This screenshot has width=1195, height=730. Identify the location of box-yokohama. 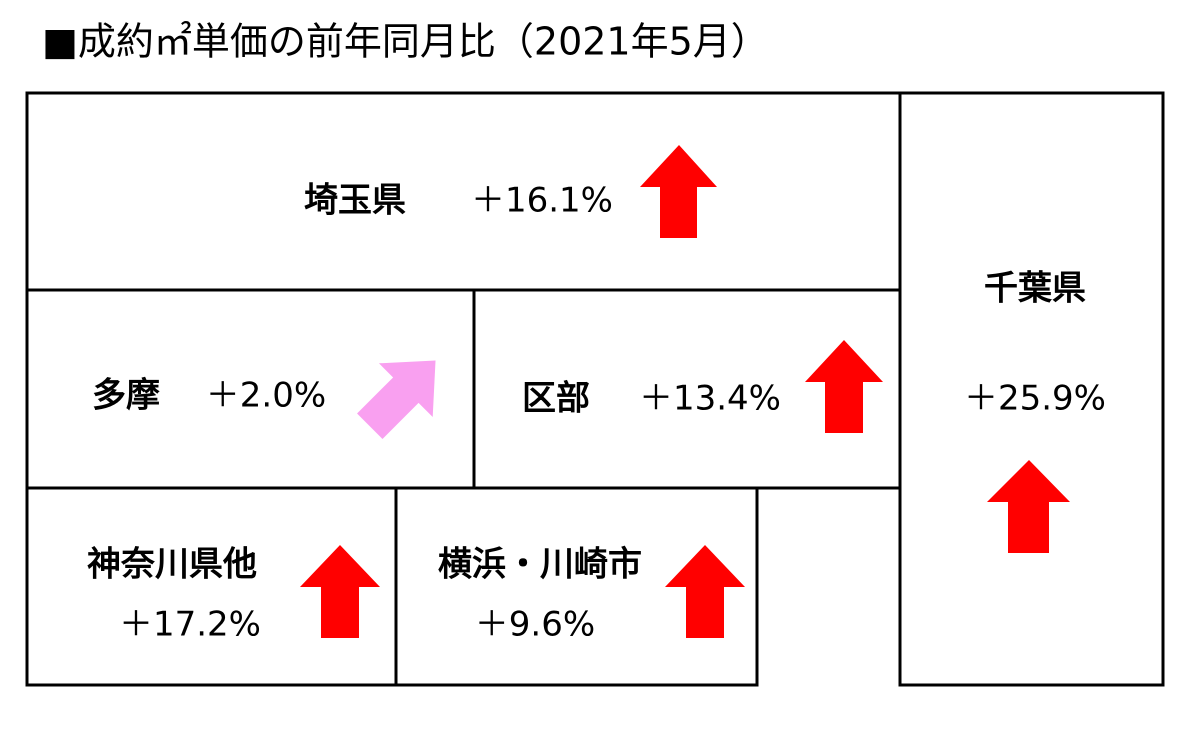
(576, 586).